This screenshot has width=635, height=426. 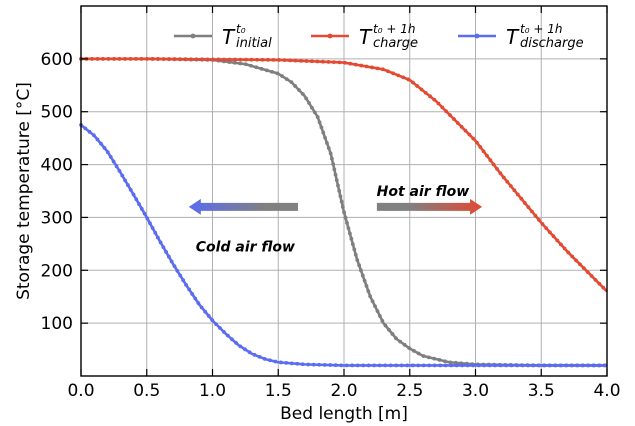 I want to click on cold-air-arrow, so click(x=243, y=206).